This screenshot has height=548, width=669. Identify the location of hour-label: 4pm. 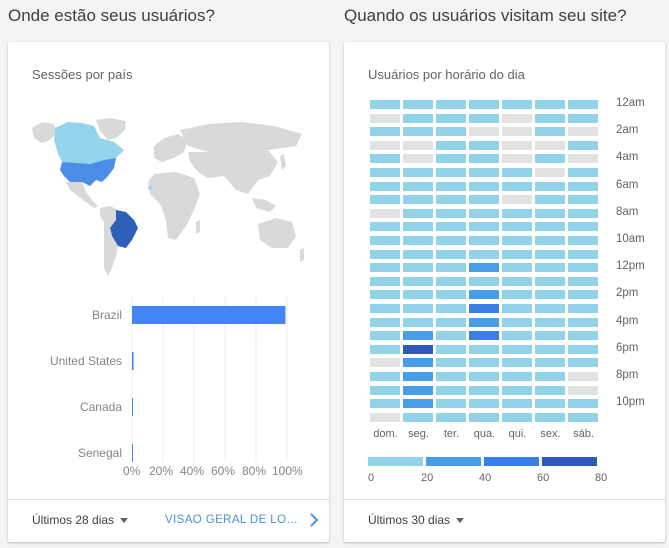
(627, 320).